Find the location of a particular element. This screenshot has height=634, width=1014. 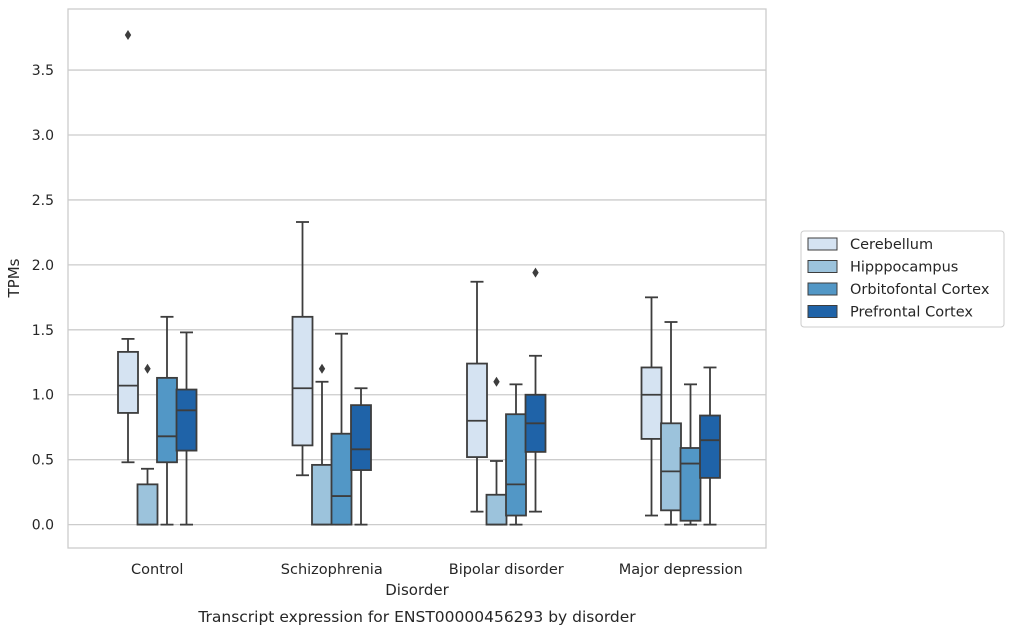

legend-label: Prefrontal Cortex is located at coordinates (911, 313).